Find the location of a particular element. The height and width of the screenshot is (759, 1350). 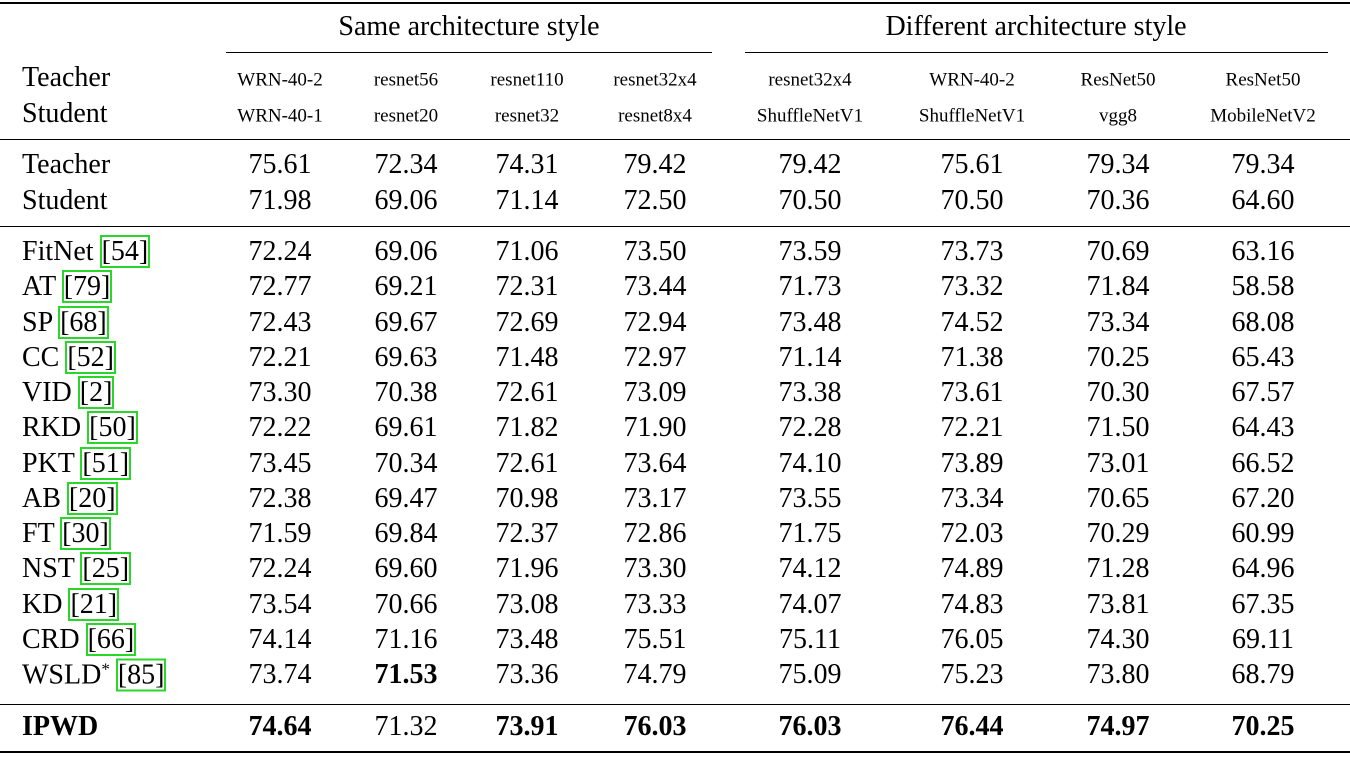

method-label: AT [79] is located at coordinates (67, 287).